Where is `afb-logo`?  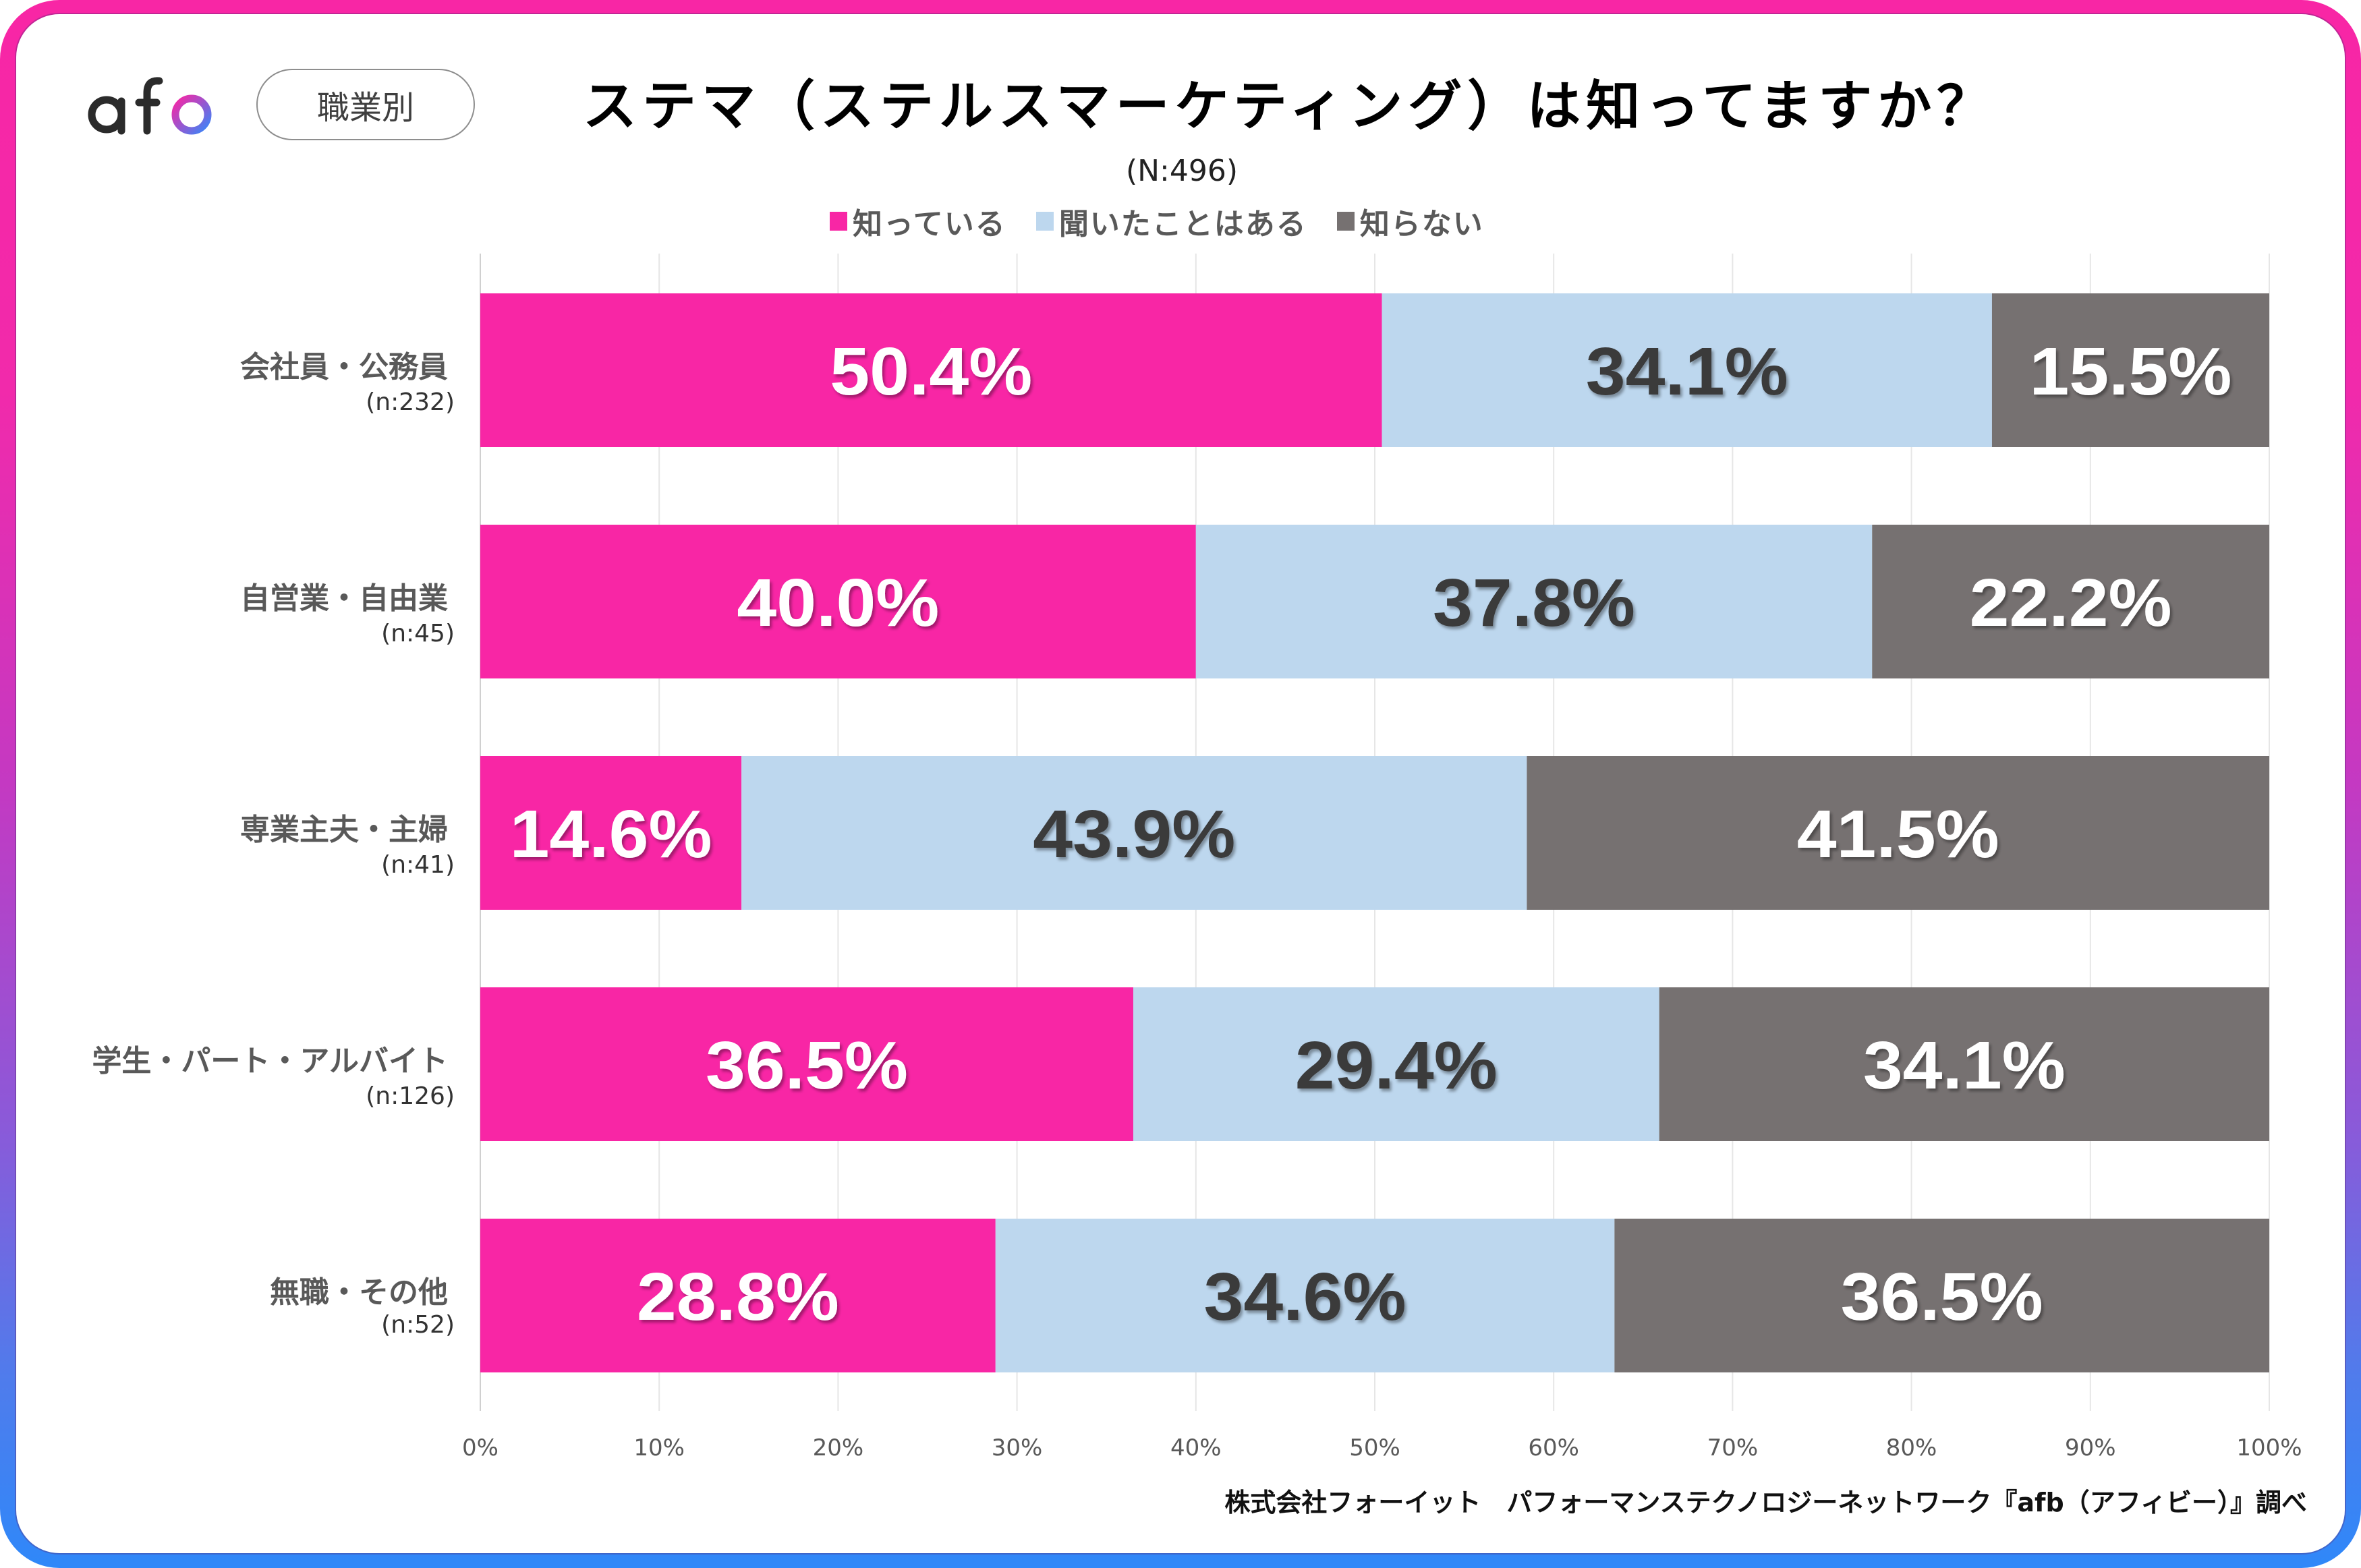 afb-logo is located at coordinates (150, 104).